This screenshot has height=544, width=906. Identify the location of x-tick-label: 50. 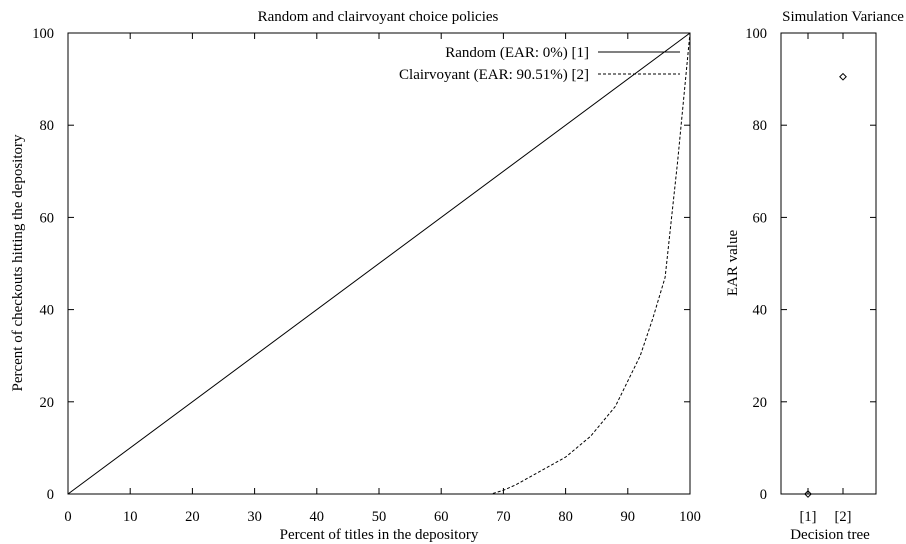
(379, 517).